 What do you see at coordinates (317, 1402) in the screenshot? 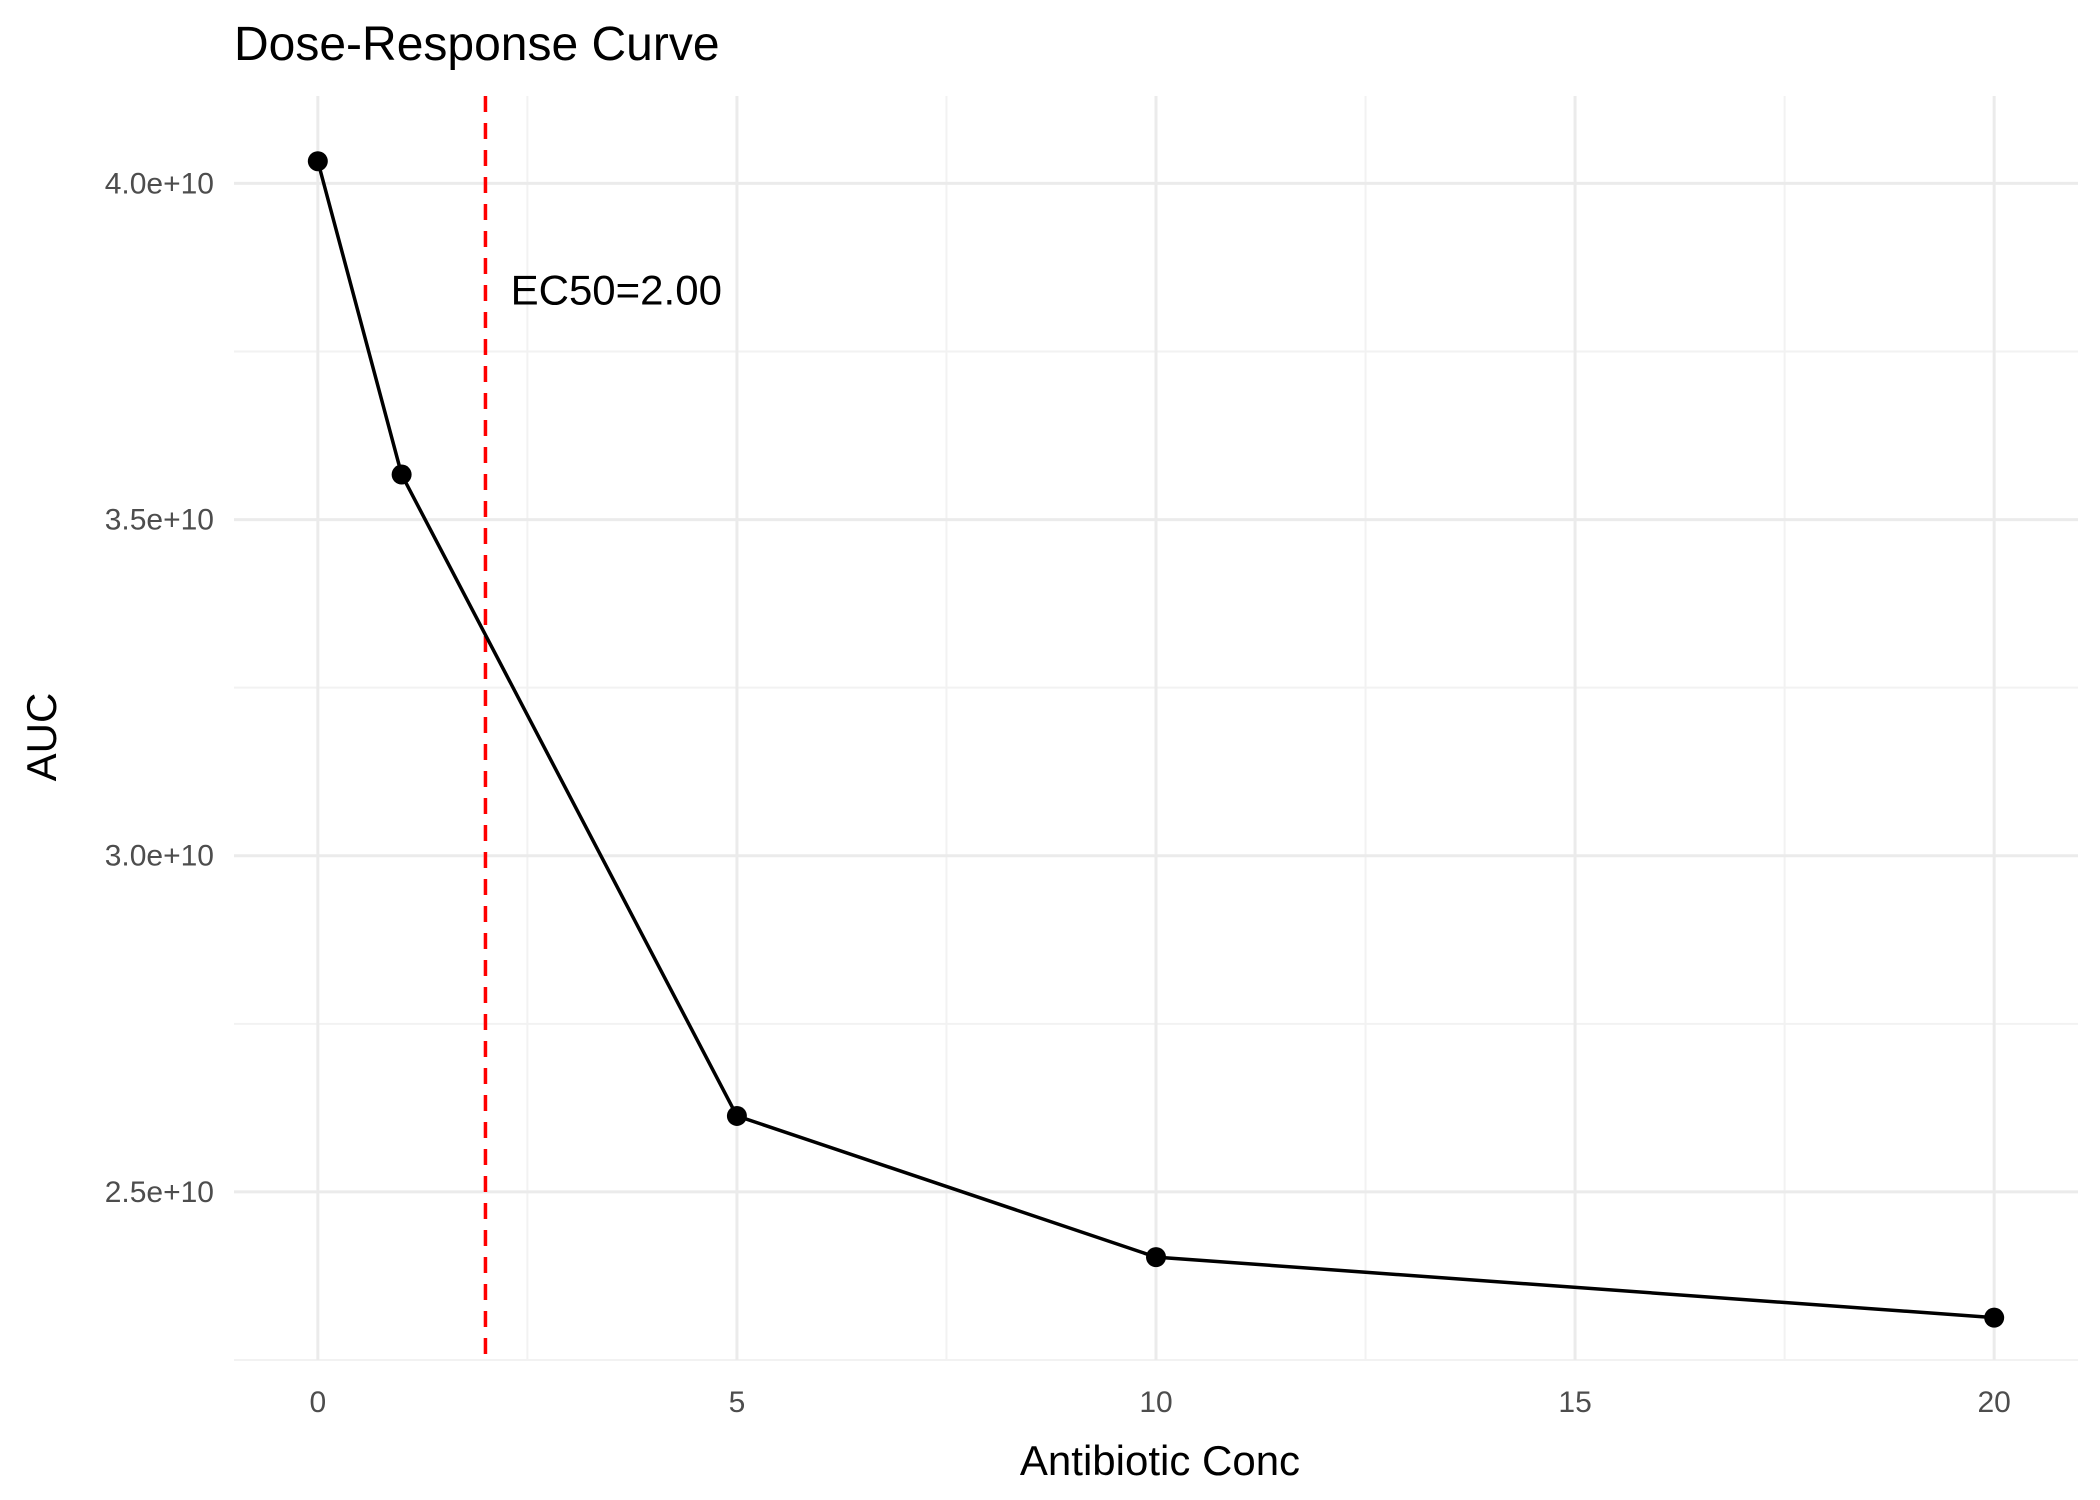
I see `x-tick-label: 0` at bounding box center [317, 1402].